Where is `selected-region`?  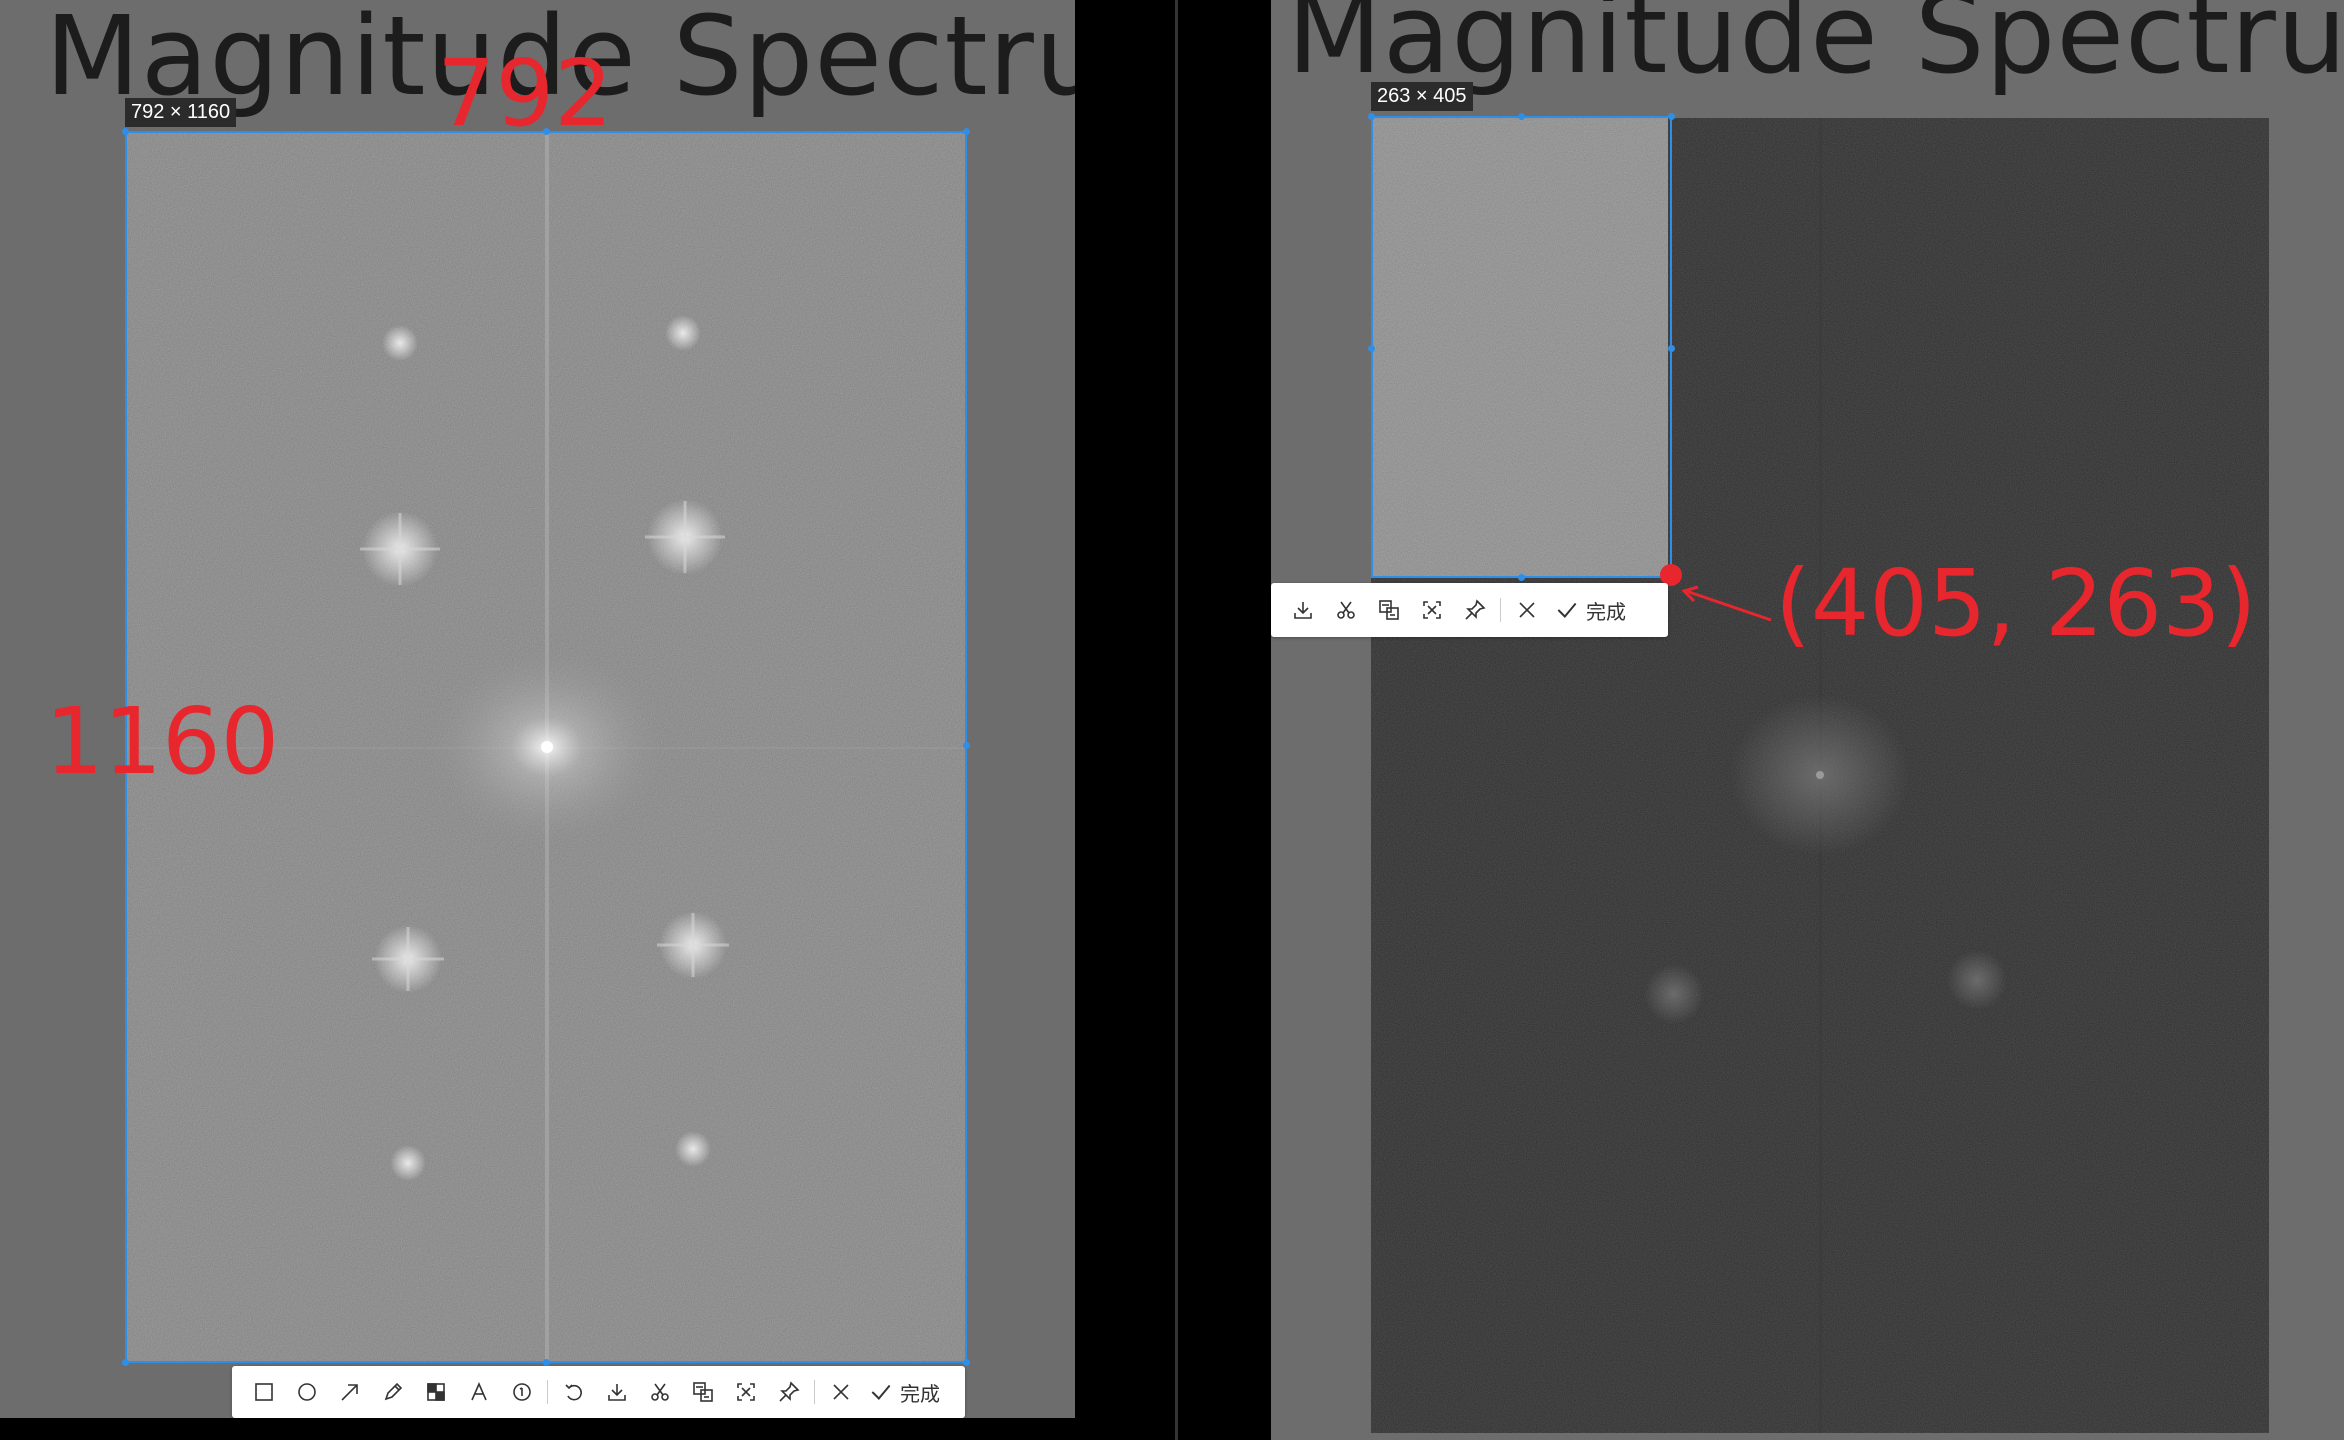
selected-region is located at coordinates (1519, 347).